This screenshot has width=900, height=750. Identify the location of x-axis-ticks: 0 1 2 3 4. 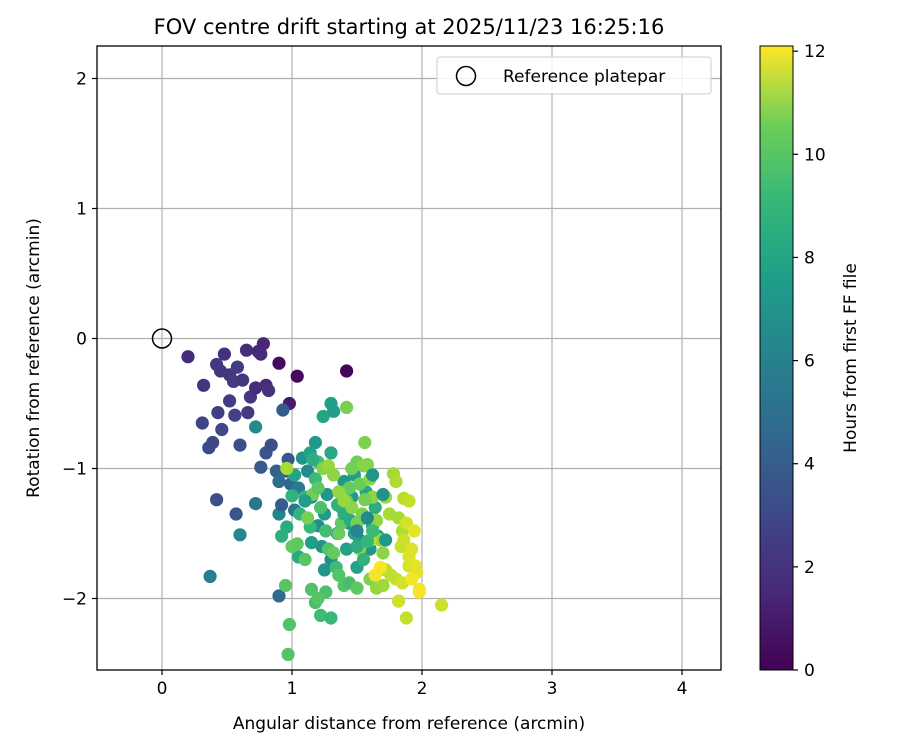
(422, 684).